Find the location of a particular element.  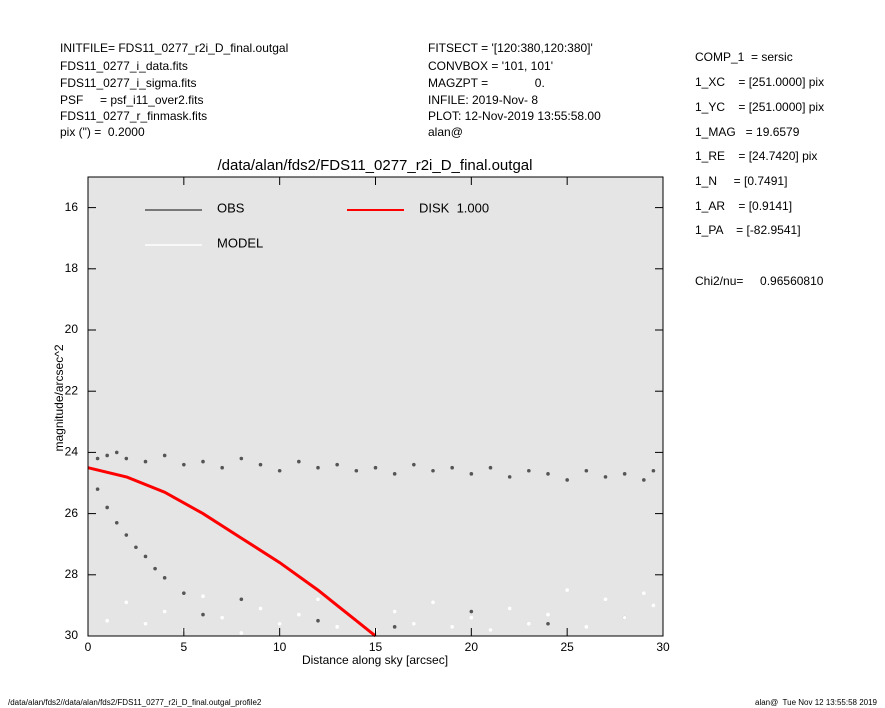

y-tick-label: 28 is located at coordinates (72, 574).